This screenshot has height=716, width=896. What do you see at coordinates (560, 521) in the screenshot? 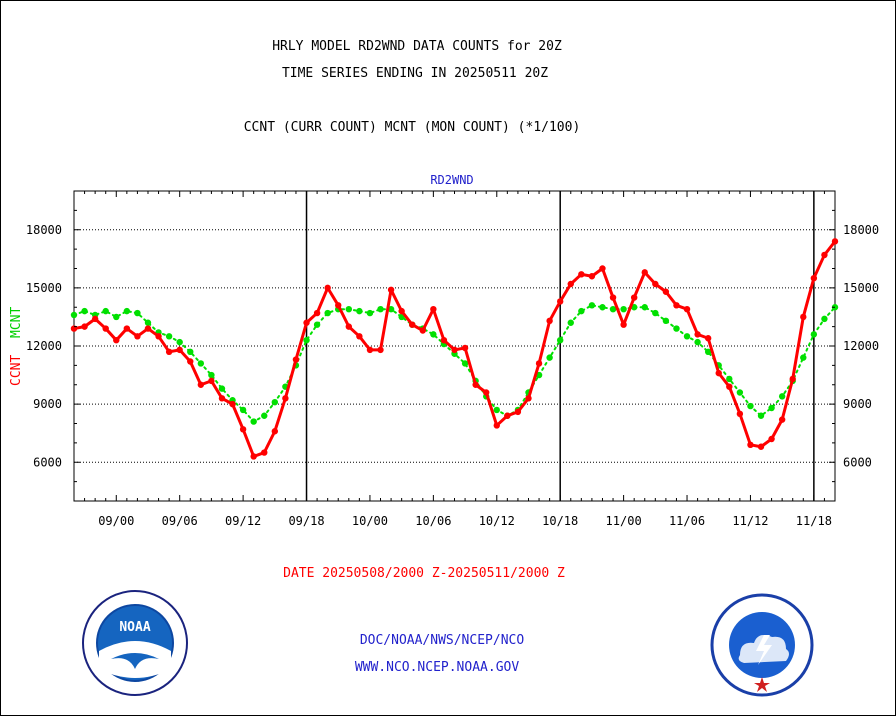
I see `x-tick-label: 10/18` at bounding box center [560, 521].